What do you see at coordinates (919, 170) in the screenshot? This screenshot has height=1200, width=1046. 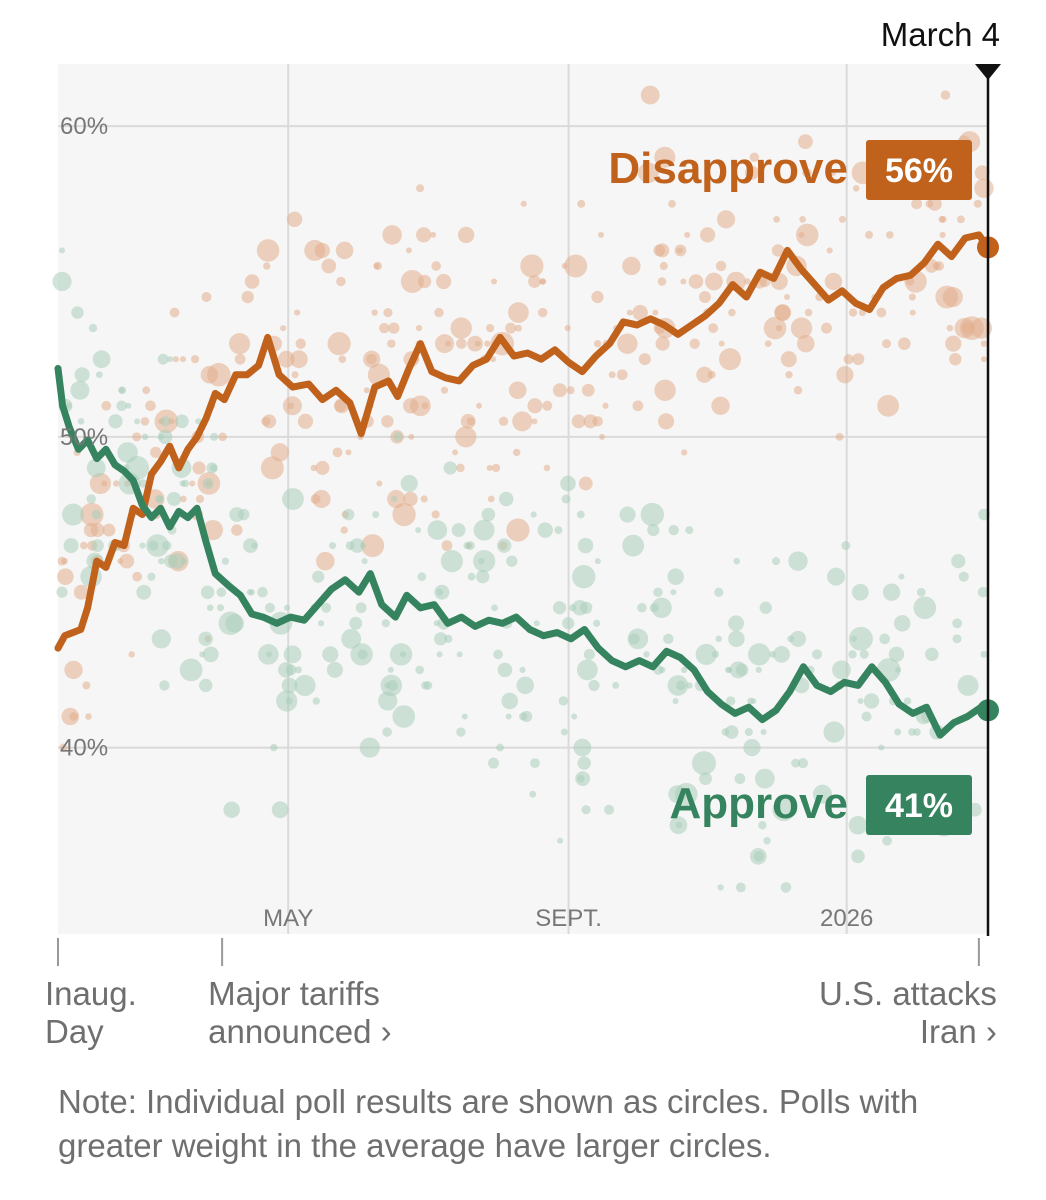 I see `value-badge-disapprove` at bounding box center [919, 170].